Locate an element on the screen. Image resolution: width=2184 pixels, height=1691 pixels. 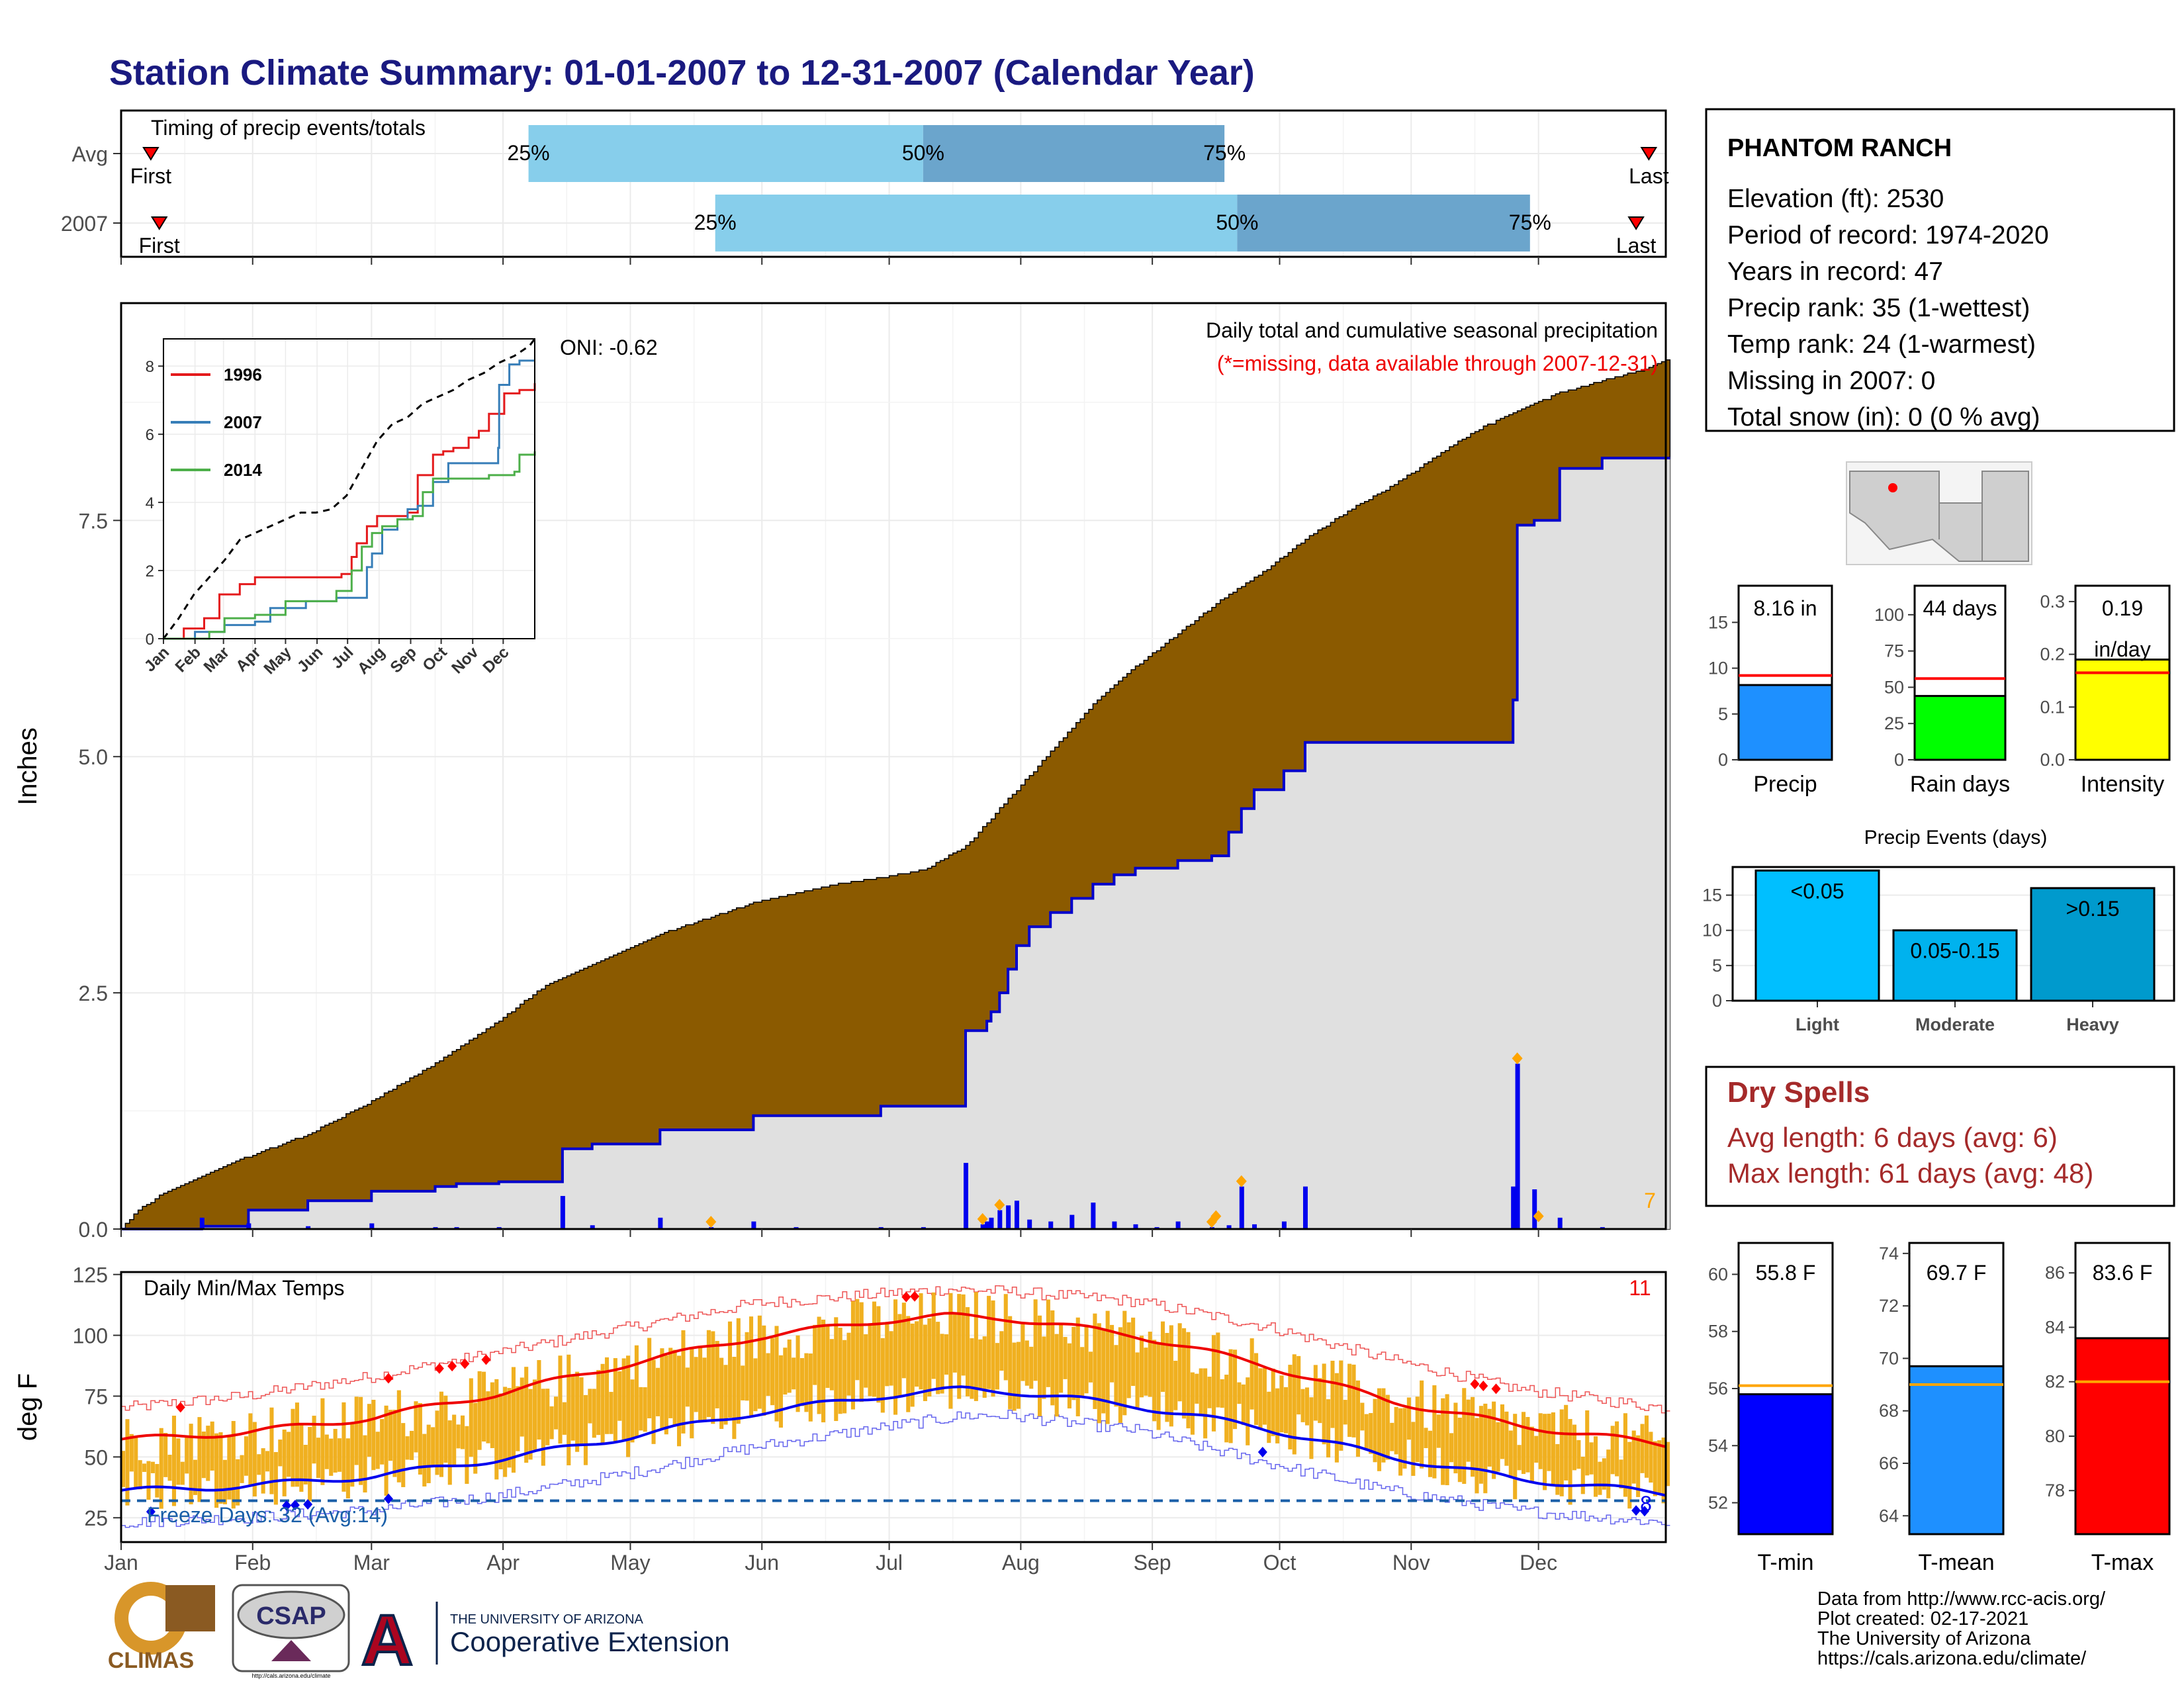
temp-bar-tick-label: 66 is located at coordinates (1889, 1463).